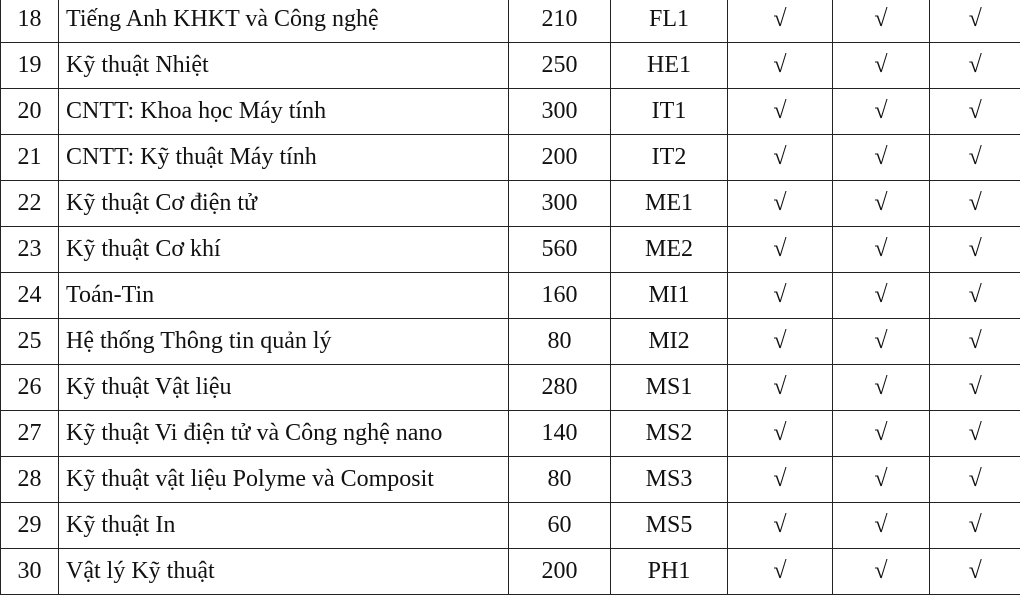  What do you see at coordinates (29, 571) in the screenshot?
I see `row-number: 30` at bounding box center [29, 571].